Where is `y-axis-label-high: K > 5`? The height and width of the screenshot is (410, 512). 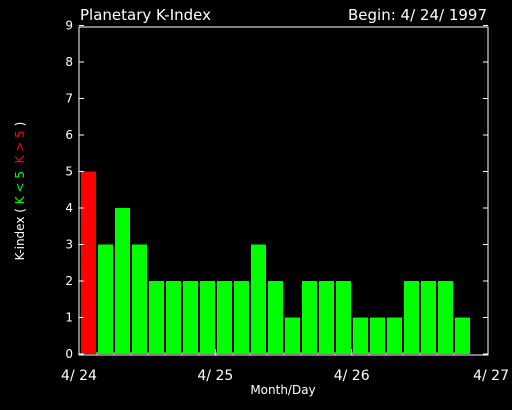
y-axis-label-high: K > 5 is located at coordinates (20, 146).